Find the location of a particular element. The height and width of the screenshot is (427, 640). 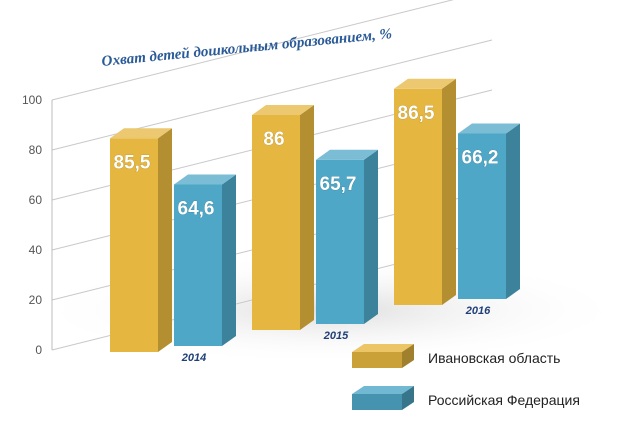

x-tick-label: 2015 is located at coordinates (336, 336).